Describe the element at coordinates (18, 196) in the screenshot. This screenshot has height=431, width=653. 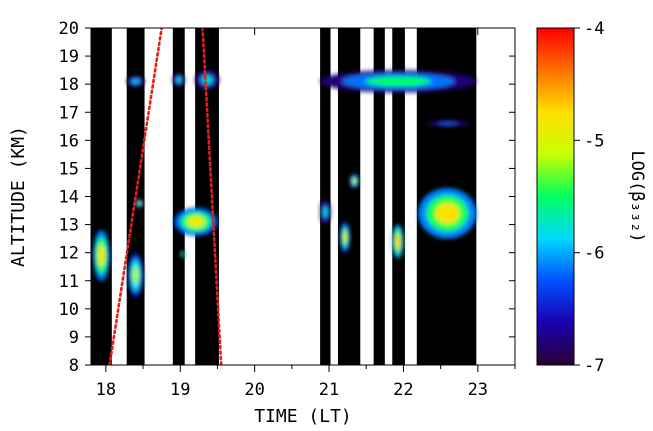
I see `y-axis-label: ALTITUDE (KM)` at that location.